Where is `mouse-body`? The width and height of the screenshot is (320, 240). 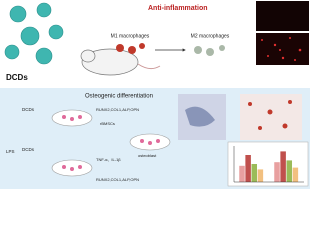
mouse-body is located at coordinates (110, 62).